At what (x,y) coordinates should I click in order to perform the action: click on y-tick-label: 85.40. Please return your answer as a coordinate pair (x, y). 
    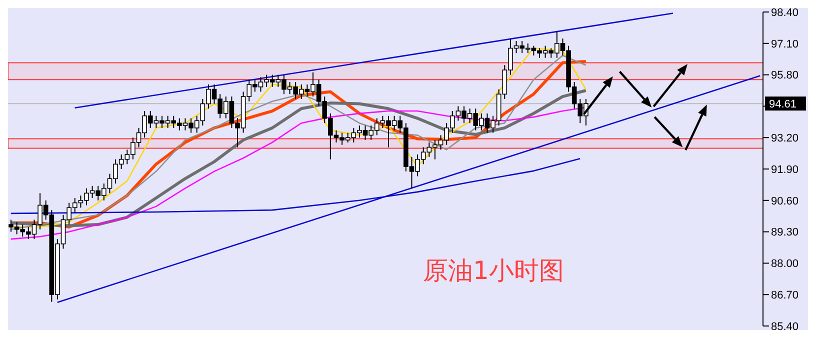
    Looking at the image, I should click on (785, 326).